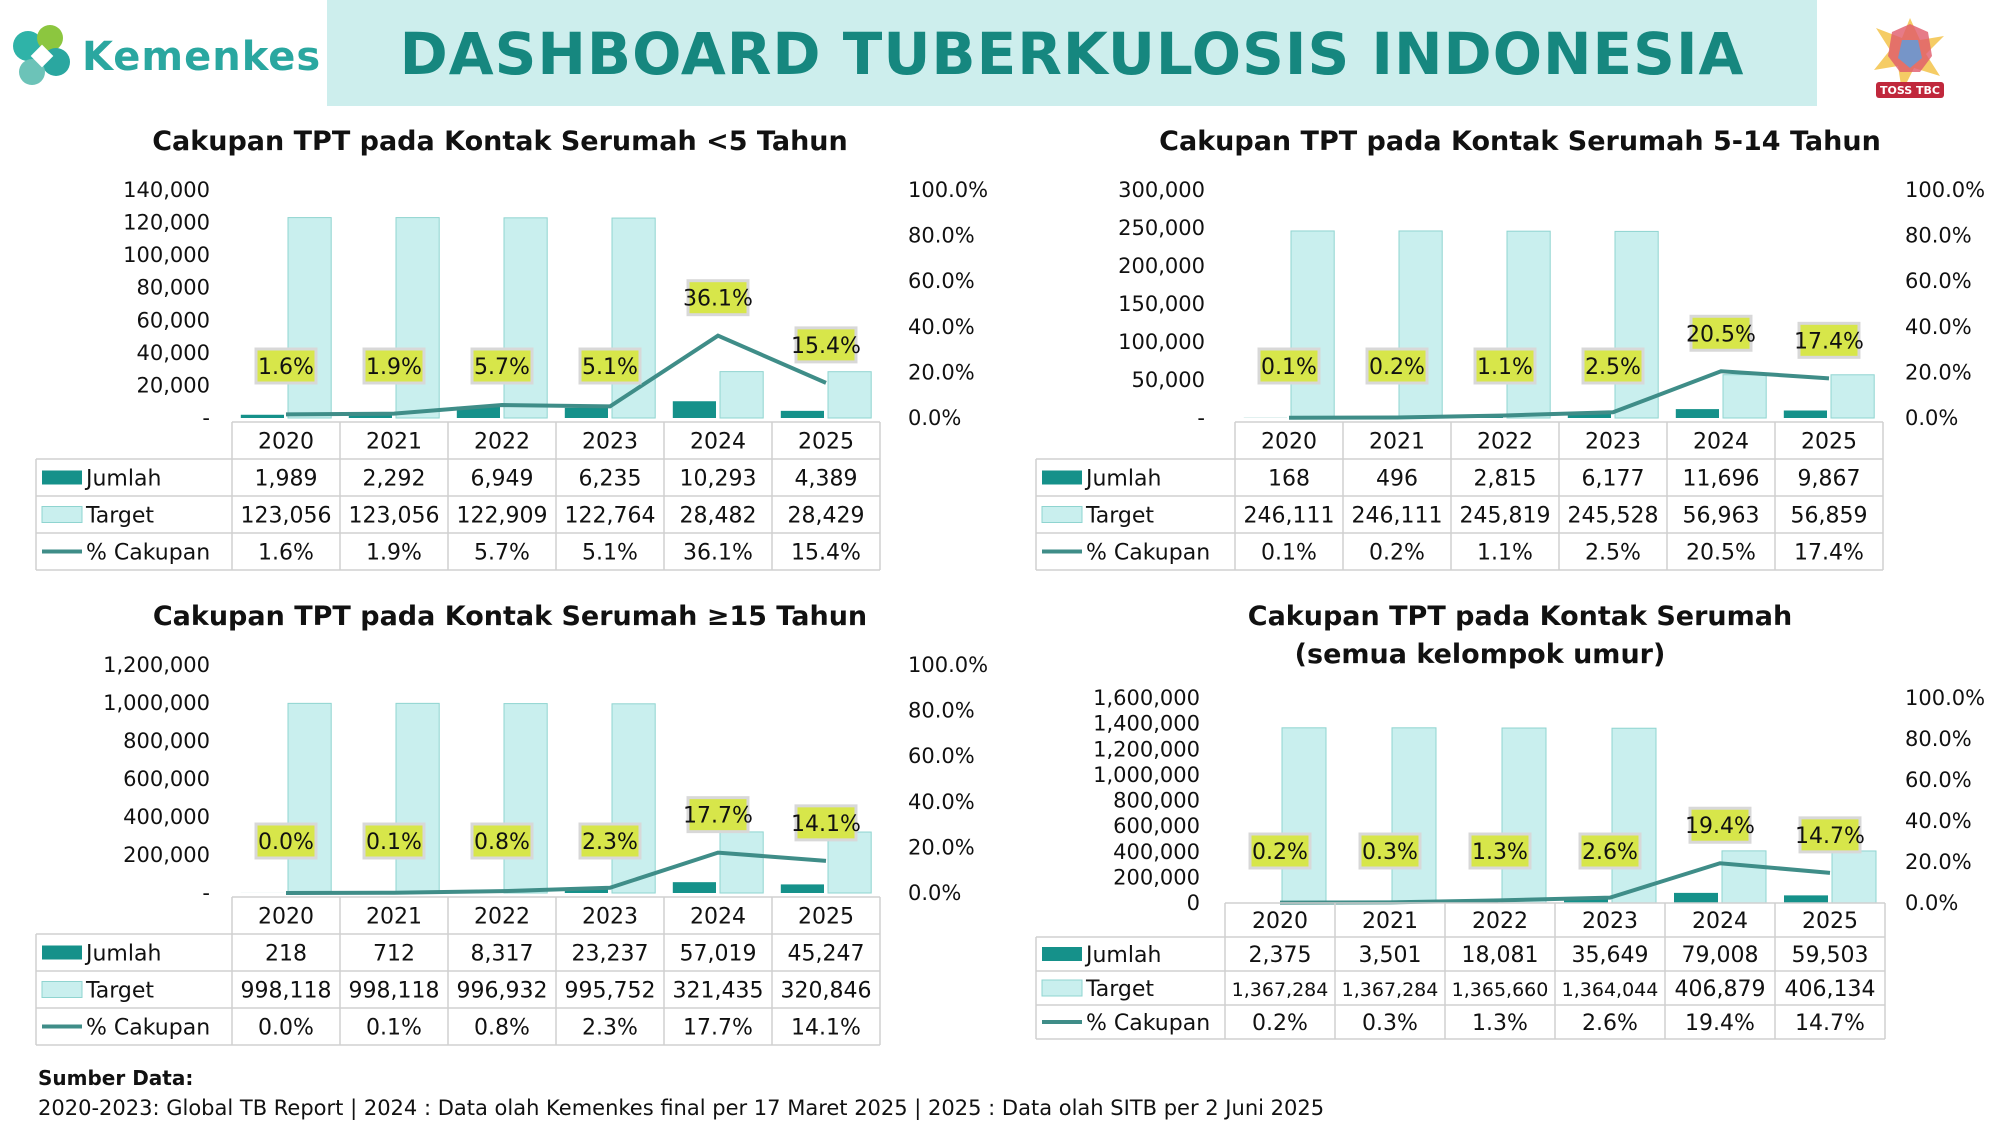 Image resolution: width=2000 pixels, height=1125 pixels. I want to click on table-cell: 2.3%, so click(610, 1028).